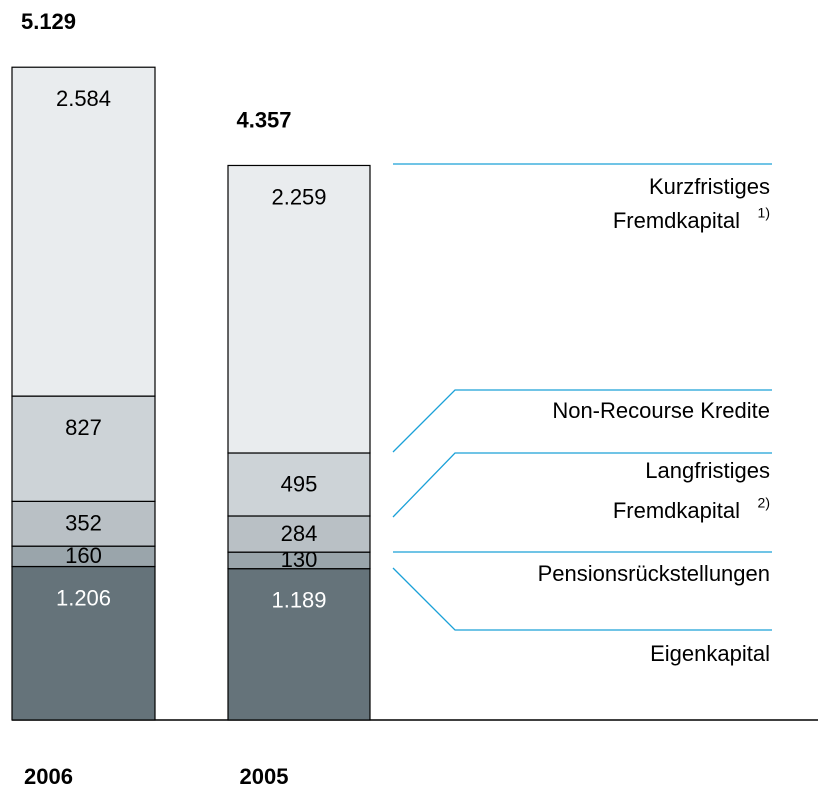  I want to click on value-label: 827, so click(83, 427).